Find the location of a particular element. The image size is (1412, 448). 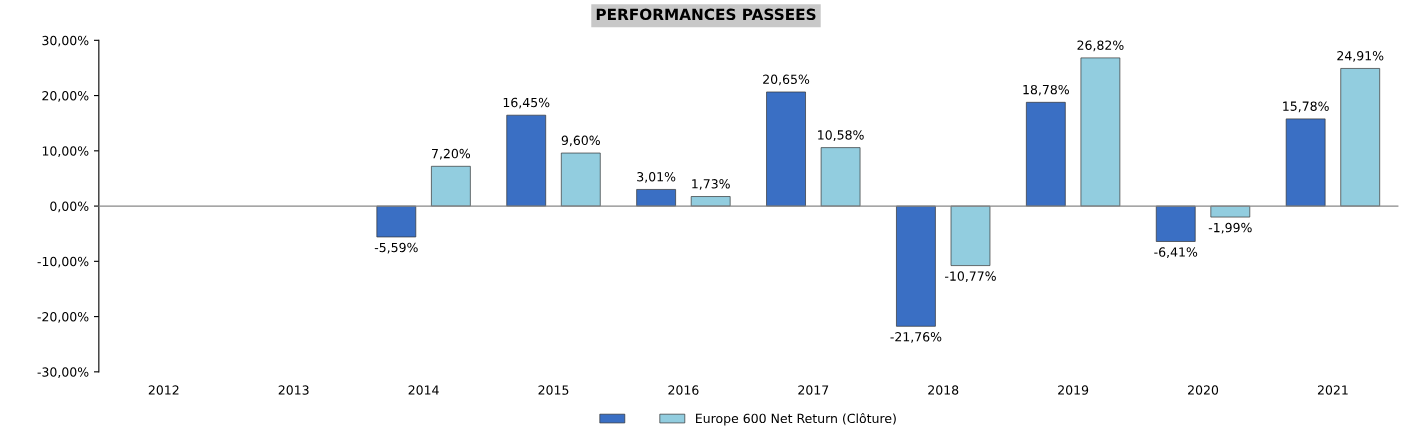

data-label: -10,77% is located at coordinates (970, 277).